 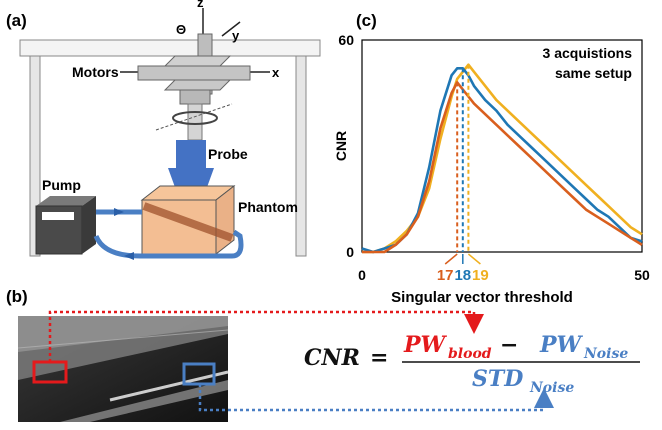 I want to click on tubing, so click(x=168, y=234).